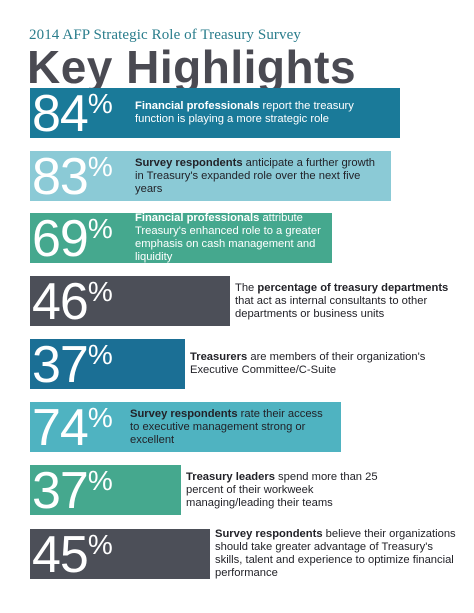 The height and width of the screenshot is (613, 474). I want to click on stat-percentage: 46%, so click(72, 302).